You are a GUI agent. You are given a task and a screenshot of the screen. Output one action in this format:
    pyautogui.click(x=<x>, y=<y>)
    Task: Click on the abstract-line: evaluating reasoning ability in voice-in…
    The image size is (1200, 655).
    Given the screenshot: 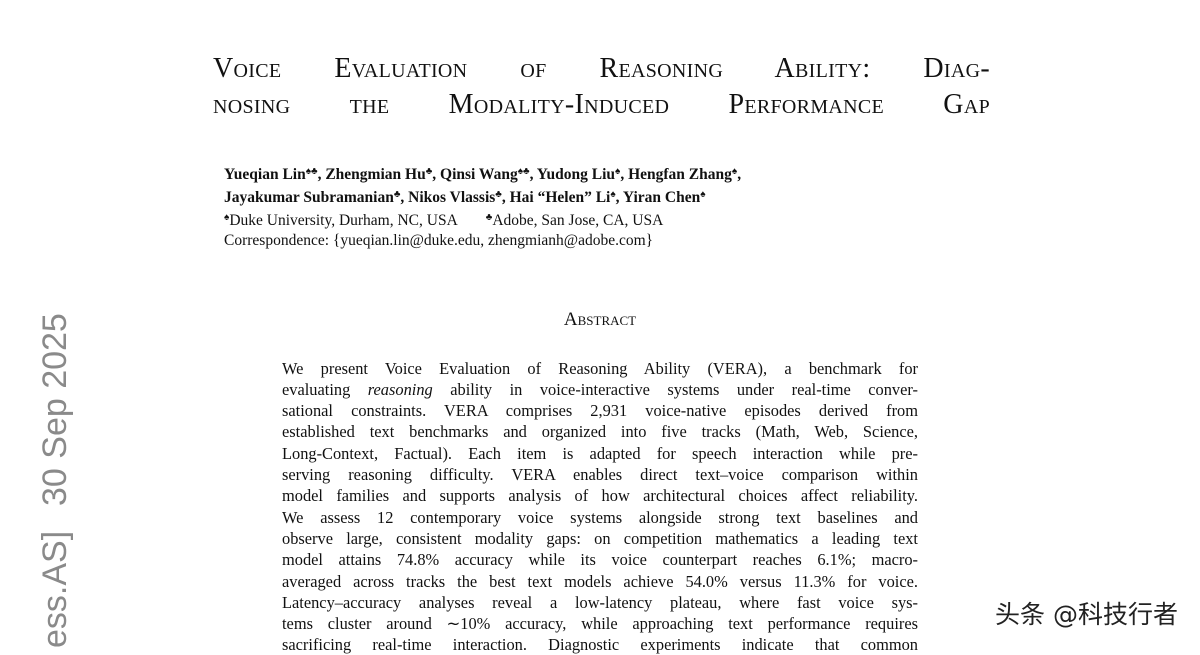 What is the action you would take?
    pyautogui.click(x=600, y=389)
    